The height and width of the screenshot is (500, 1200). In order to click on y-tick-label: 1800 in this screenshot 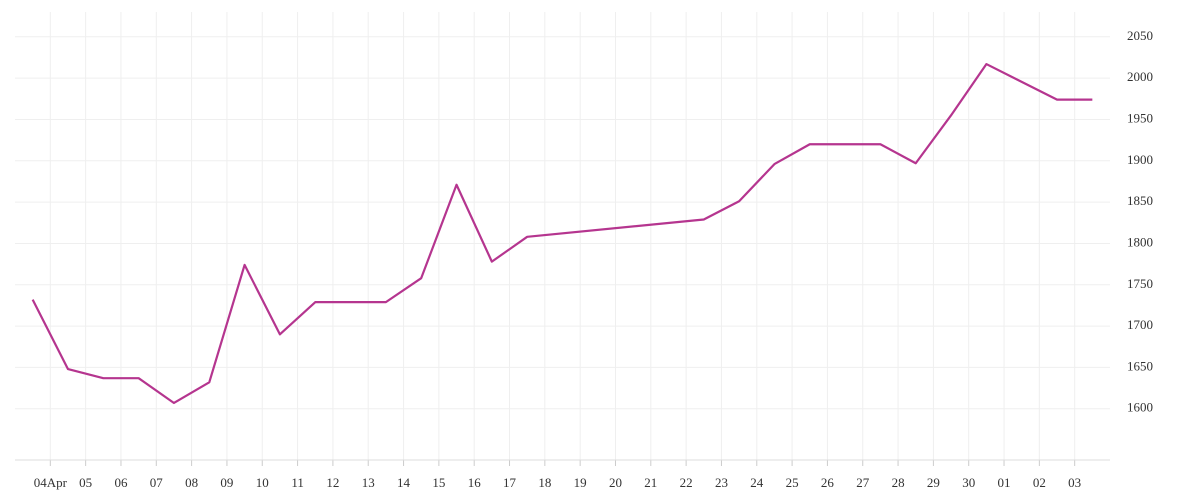, I will do `click(1140, 241)`.